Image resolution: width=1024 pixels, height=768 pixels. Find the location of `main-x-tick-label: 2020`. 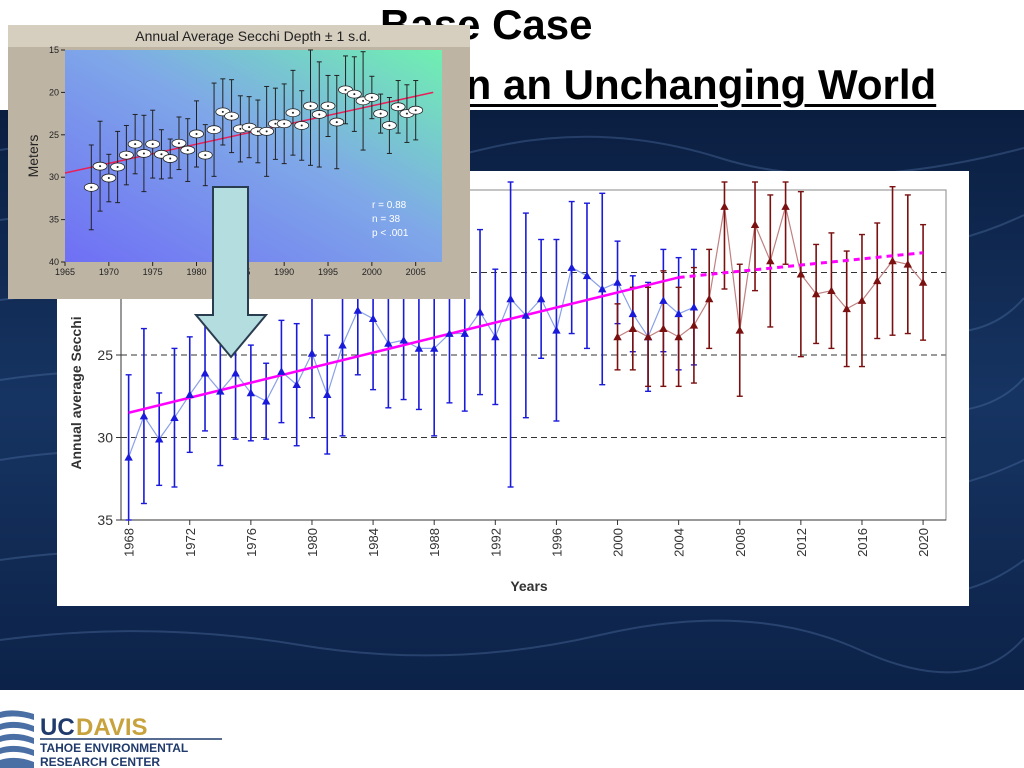

main-x-tick-label: 2020 is located at coordinates (923, 542).